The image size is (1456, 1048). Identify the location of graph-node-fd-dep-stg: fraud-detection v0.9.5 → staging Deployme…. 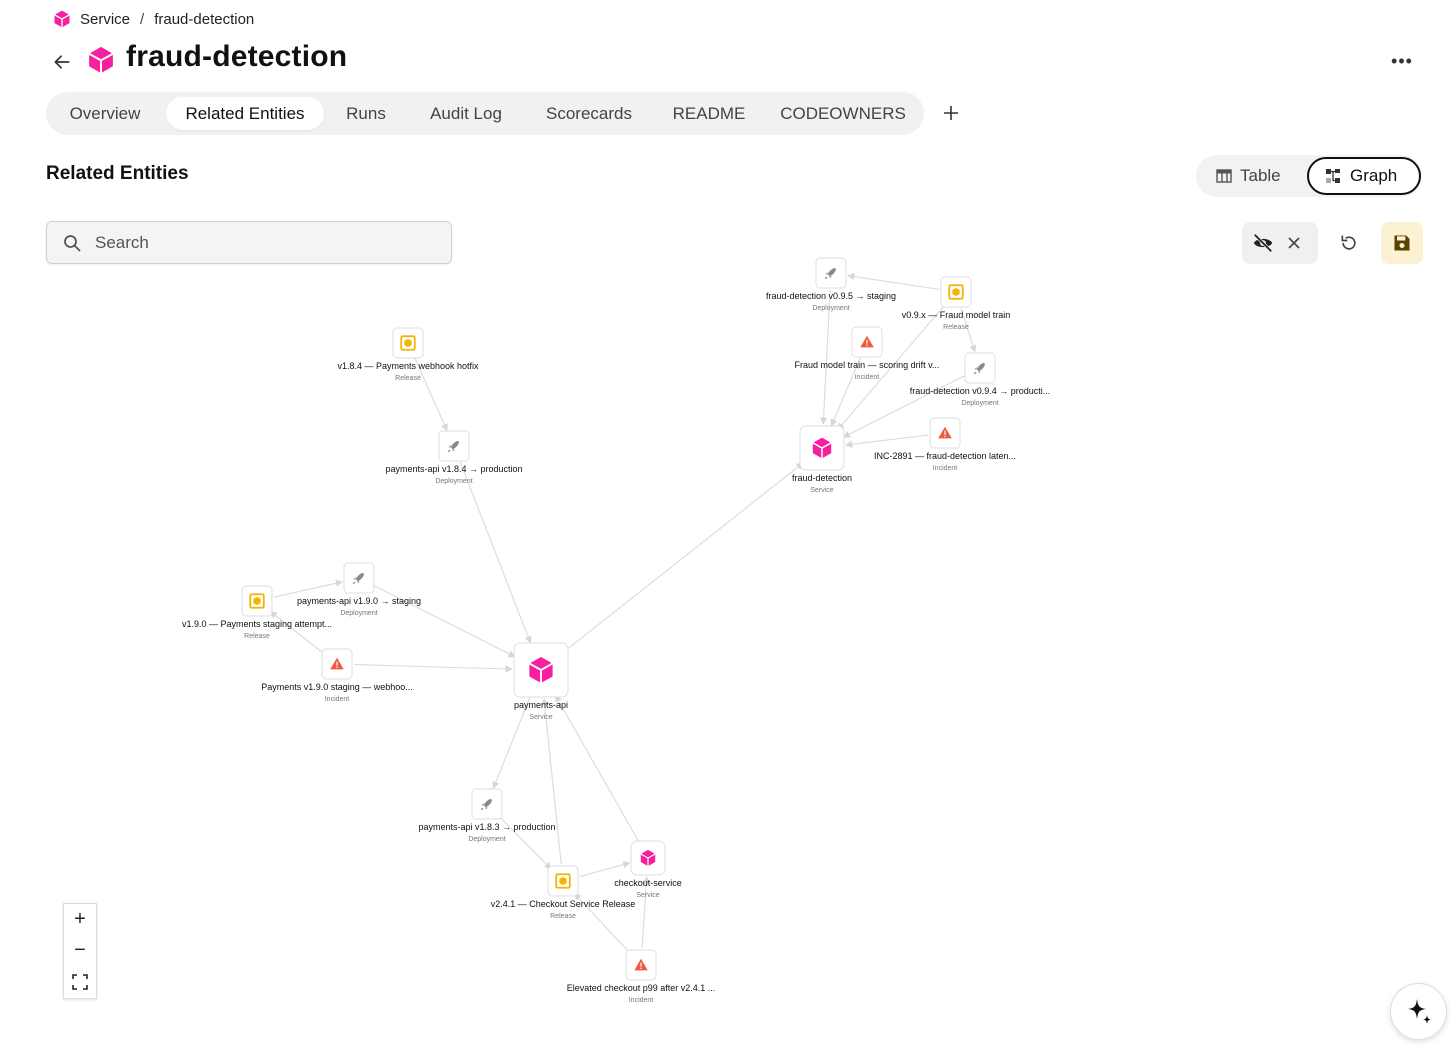
(831, 284).